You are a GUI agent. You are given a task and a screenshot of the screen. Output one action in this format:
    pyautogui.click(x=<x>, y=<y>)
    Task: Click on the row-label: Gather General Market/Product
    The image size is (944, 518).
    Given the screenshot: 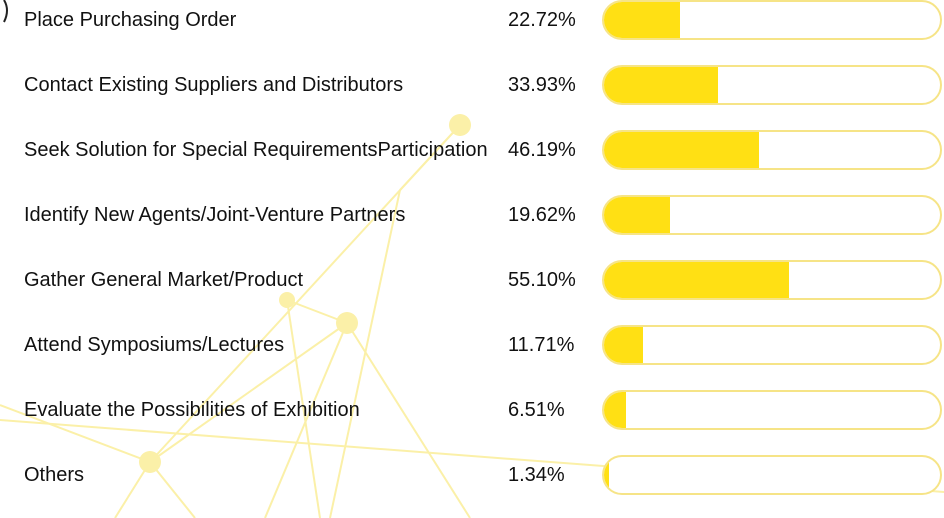 What is the action you would take?
    pyautogui.click(x=164, y=280)
    